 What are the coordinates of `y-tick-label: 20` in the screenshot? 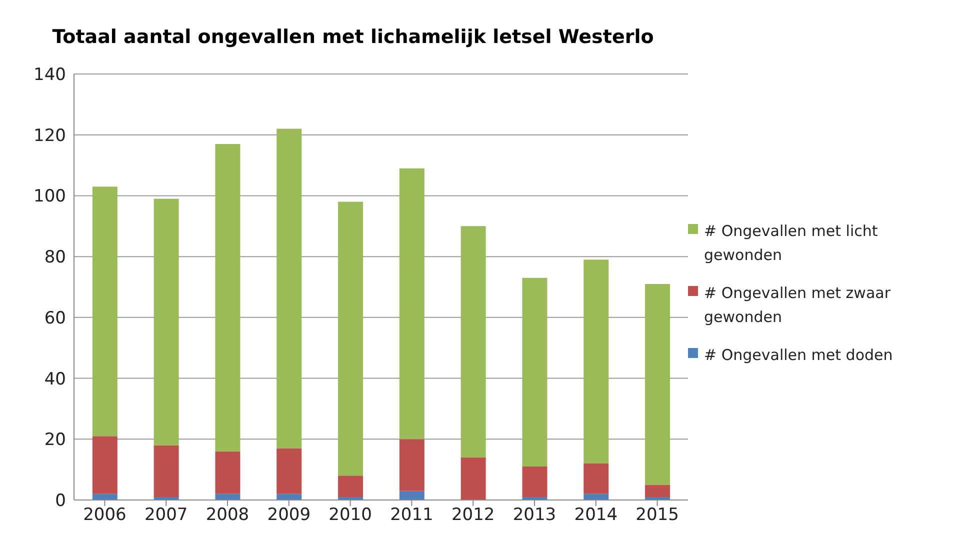 It's located at (55, 440).